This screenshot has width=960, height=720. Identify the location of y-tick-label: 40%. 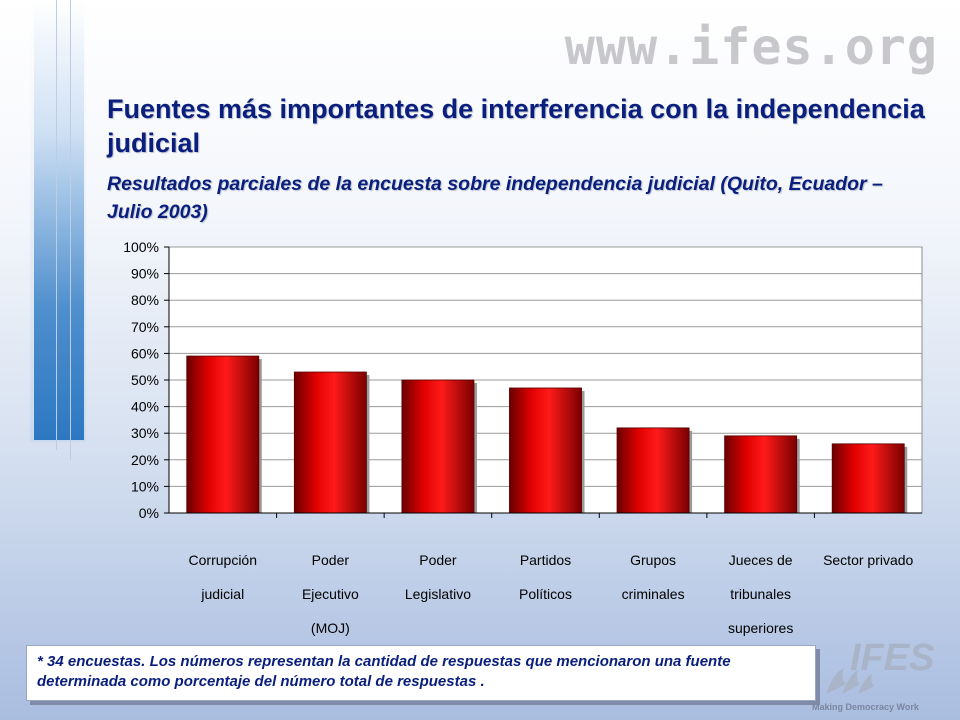
(145, 407).